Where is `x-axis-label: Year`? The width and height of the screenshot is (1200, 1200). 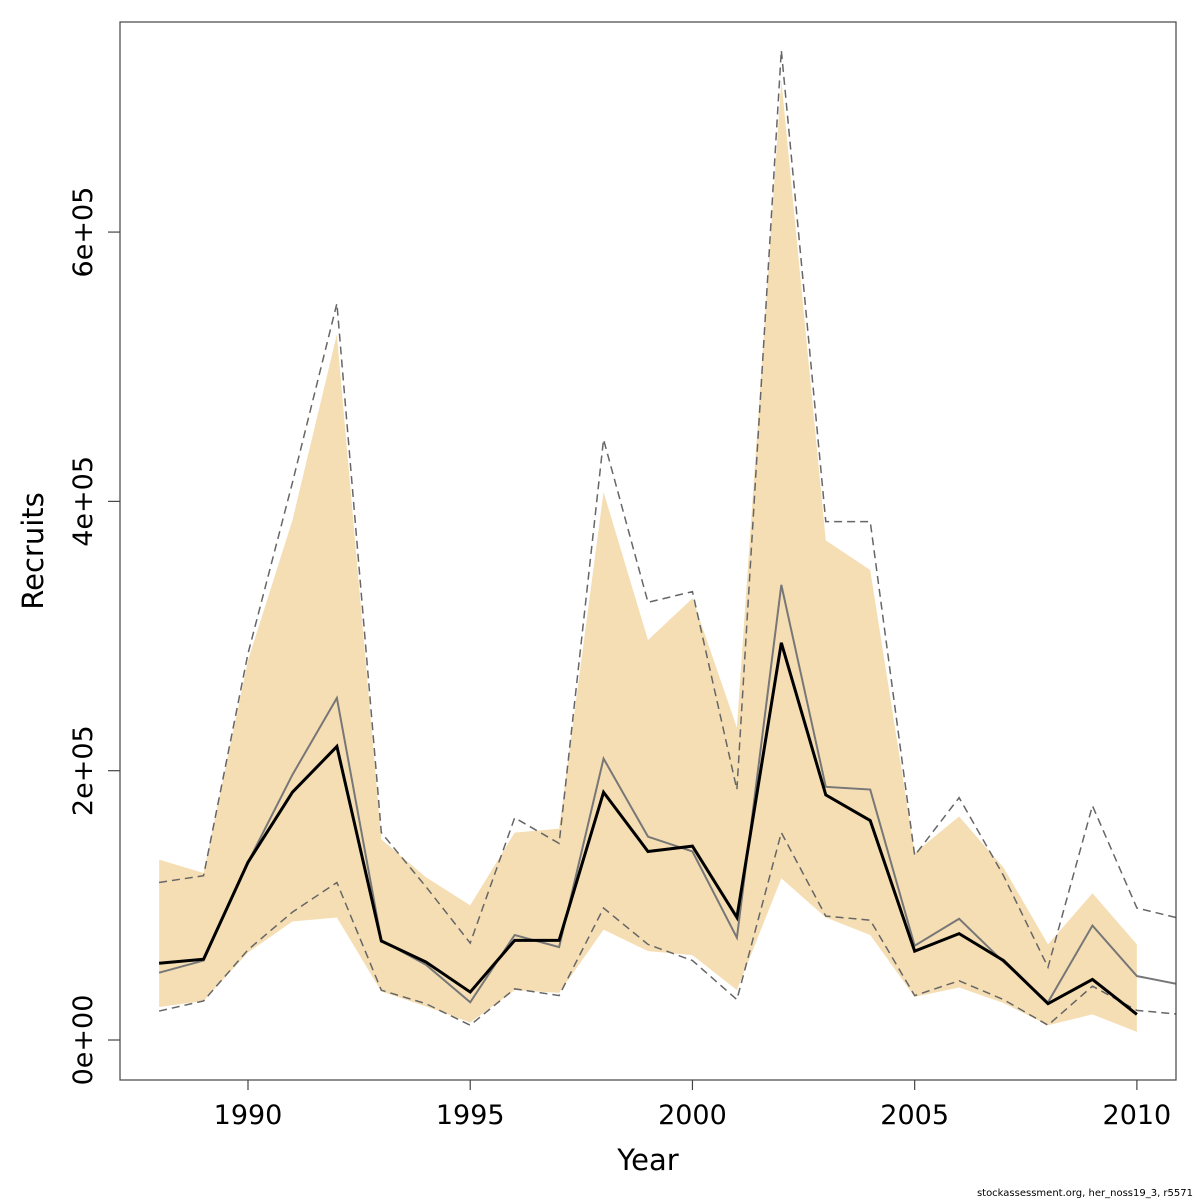
x-axis-label: Year is located at coordinates (647, 1160).